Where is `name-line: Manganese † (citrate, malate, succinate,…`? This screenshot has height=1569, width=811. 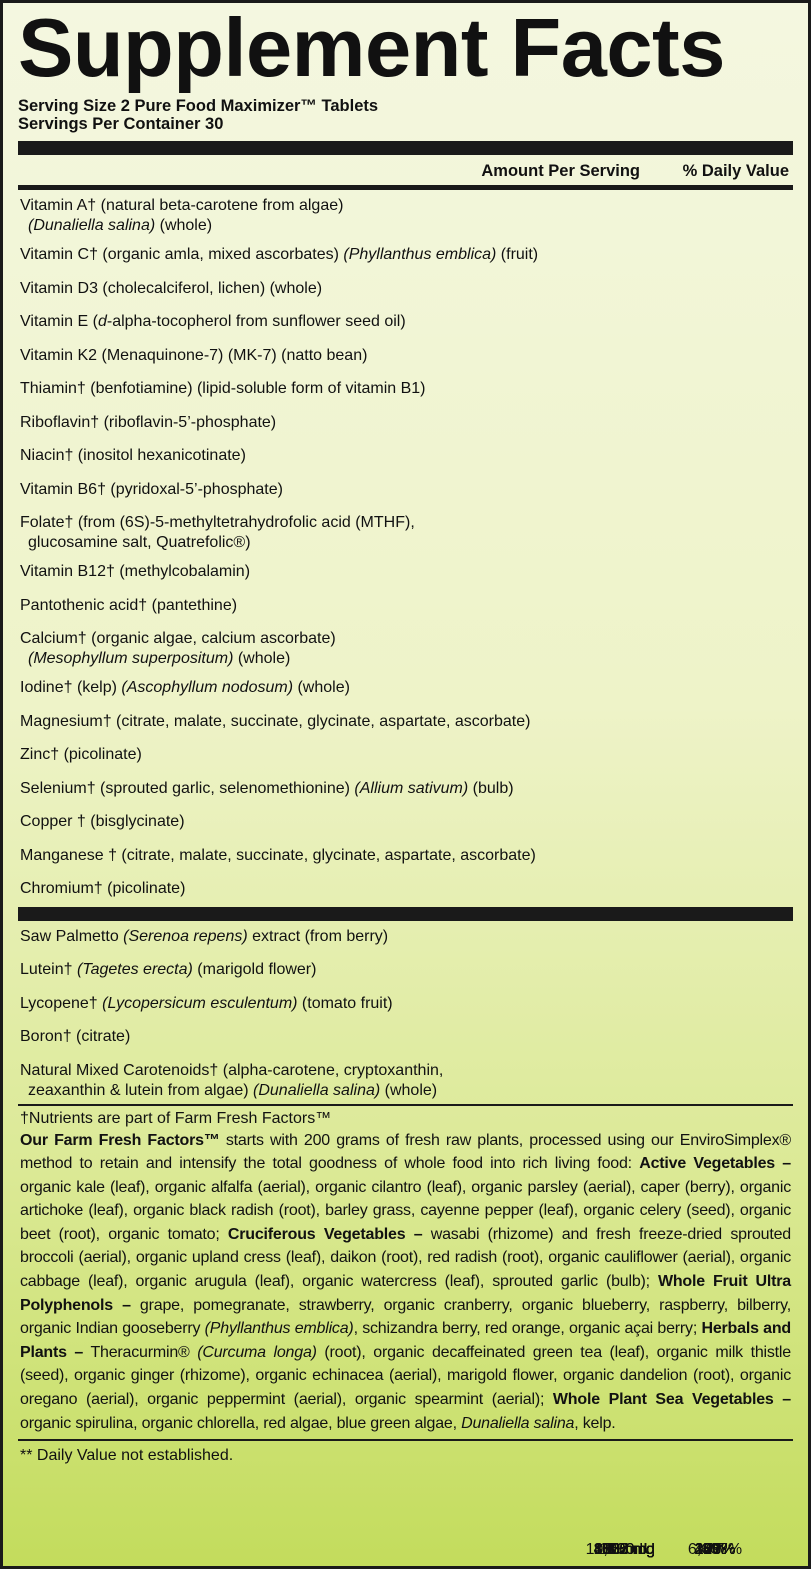 name-line: Manganese † (citrate, malate, succinate,… is located at coordinates (406, 856).